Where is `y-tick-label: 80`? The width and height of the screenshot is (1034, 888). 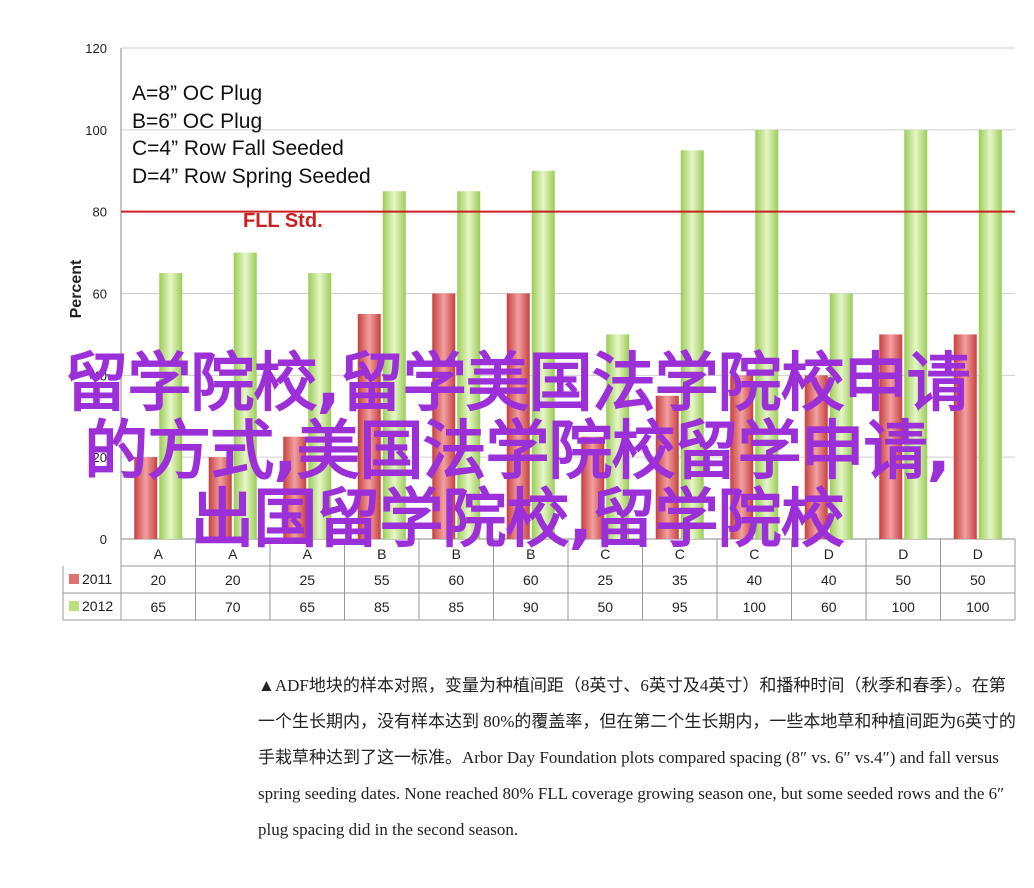
y-tick-label: 80 is located at coordinates (100, 212).